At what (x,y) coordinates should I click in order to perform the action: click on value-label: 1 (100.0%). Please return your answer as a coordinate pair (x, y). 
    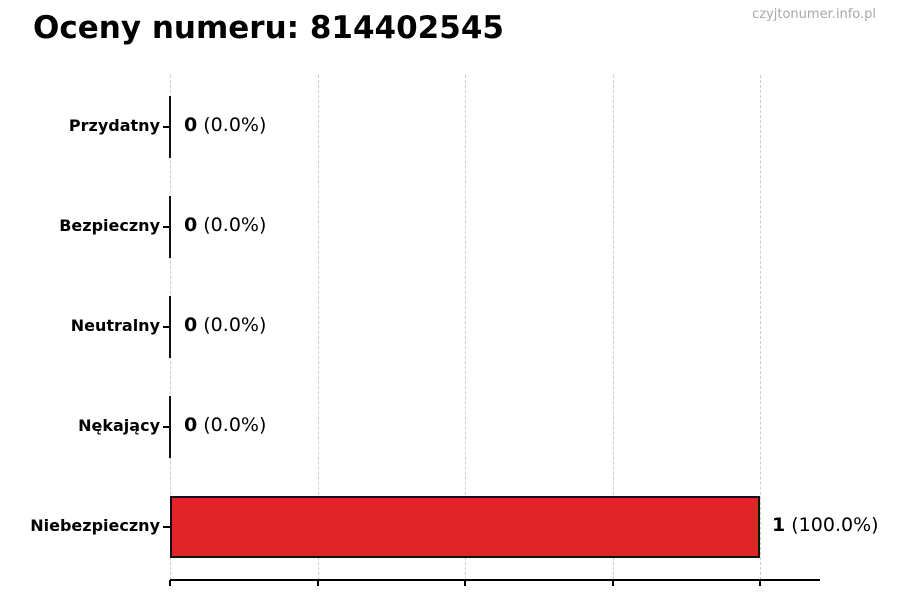
    Looking at the image, I should click on (825, 525).